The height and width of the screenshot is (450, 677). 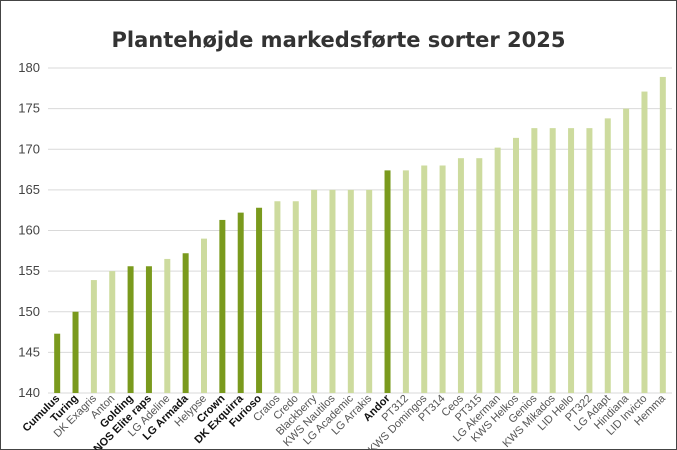 What do you see at coordinates (29, 67) in the screenshot?
I see `y-tick-label: 180` at bounding box center [29, 67].